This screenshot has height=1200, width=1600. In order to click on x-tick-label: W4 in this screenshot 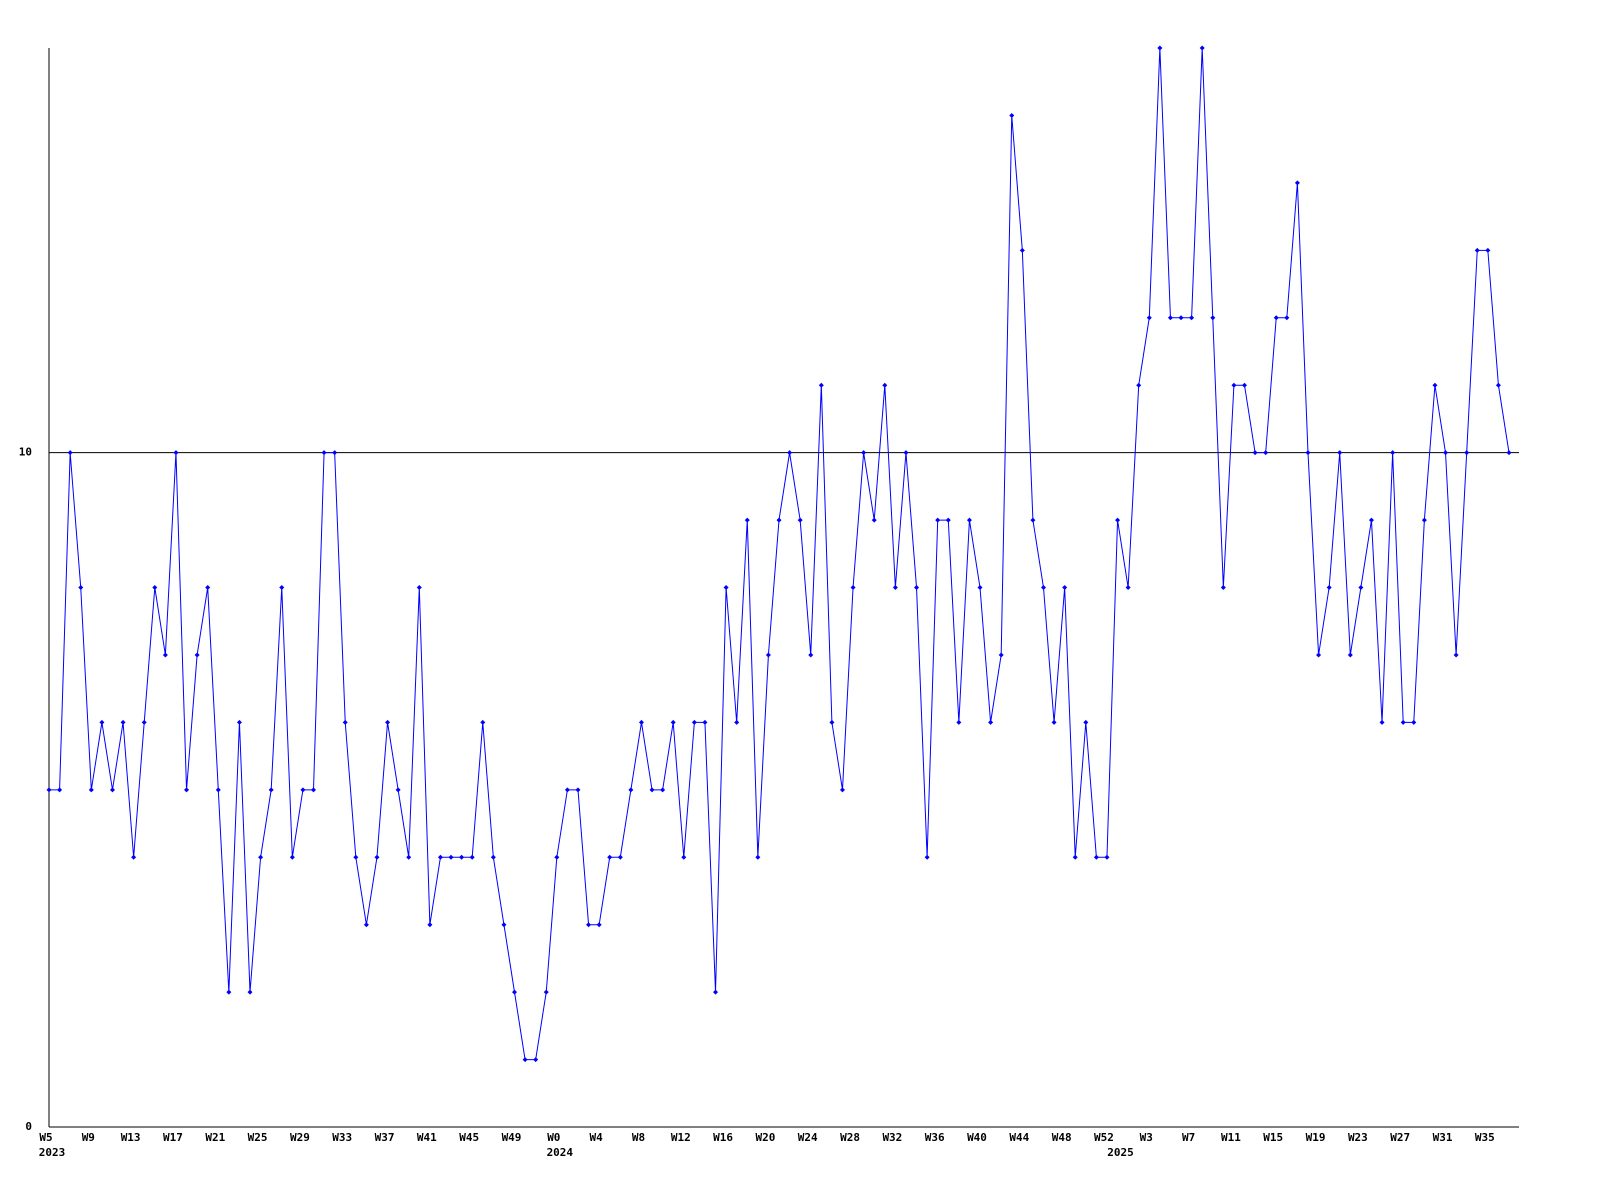, I will do `click(597, 1137)`.